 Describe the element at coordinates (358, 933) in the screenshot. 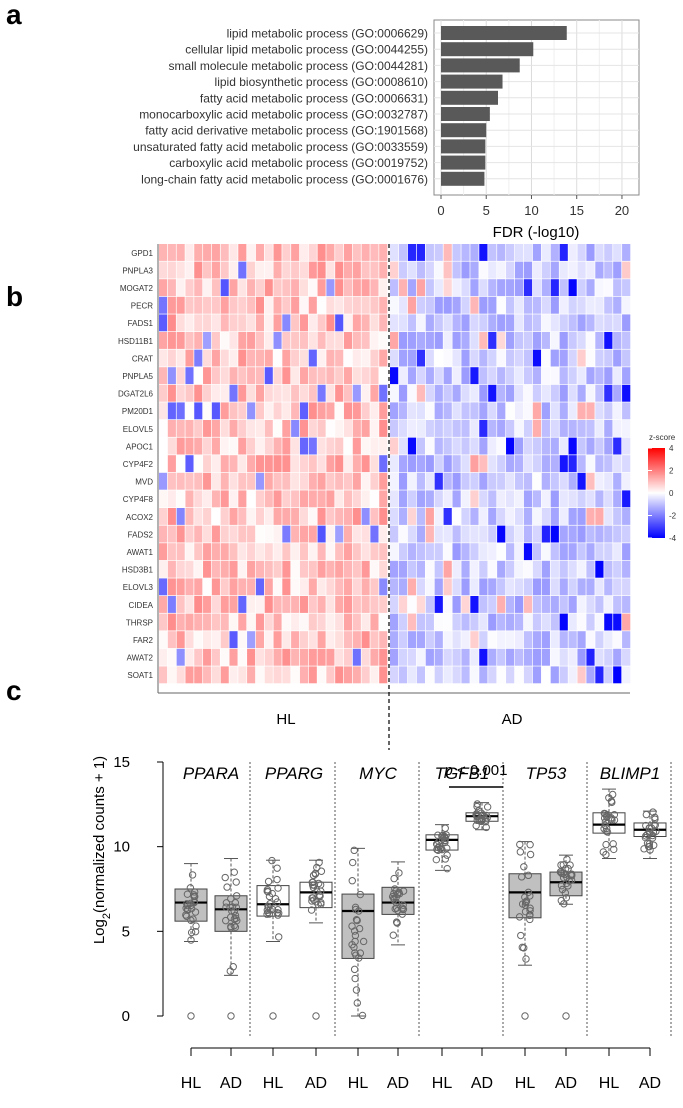

I see `box-MYC-hl` at that location.